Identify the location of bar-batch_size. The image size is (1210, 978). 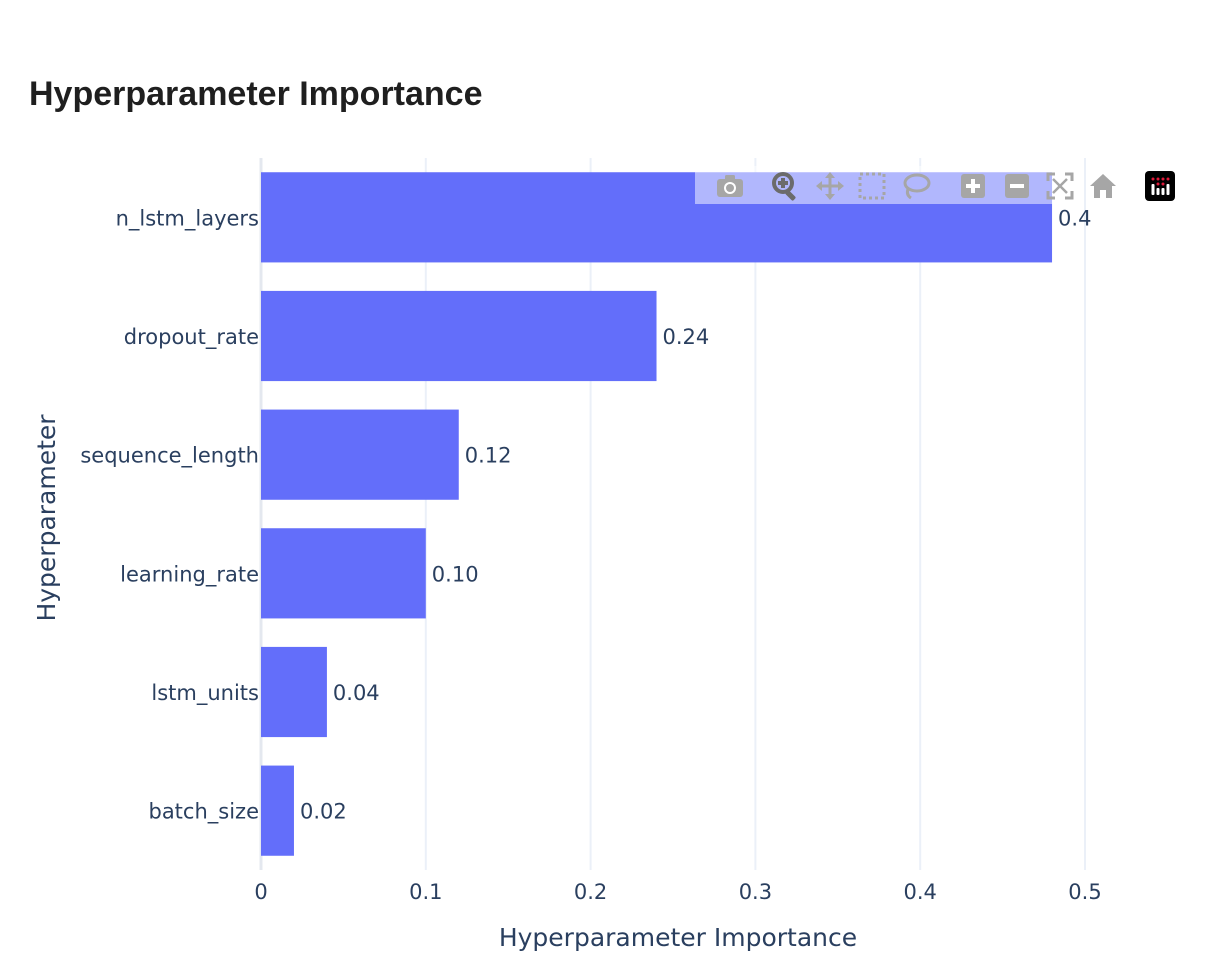
(277, 810).